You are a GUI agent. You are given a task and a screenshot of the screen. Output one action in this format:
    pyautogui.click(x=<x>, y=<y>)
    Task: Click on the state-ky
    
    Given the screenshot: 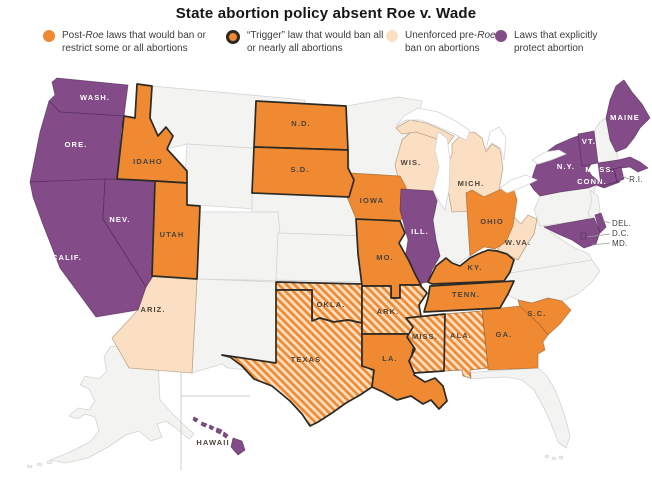 What is the action you would take?
    pyautogui.click(x=471, y=267)
    